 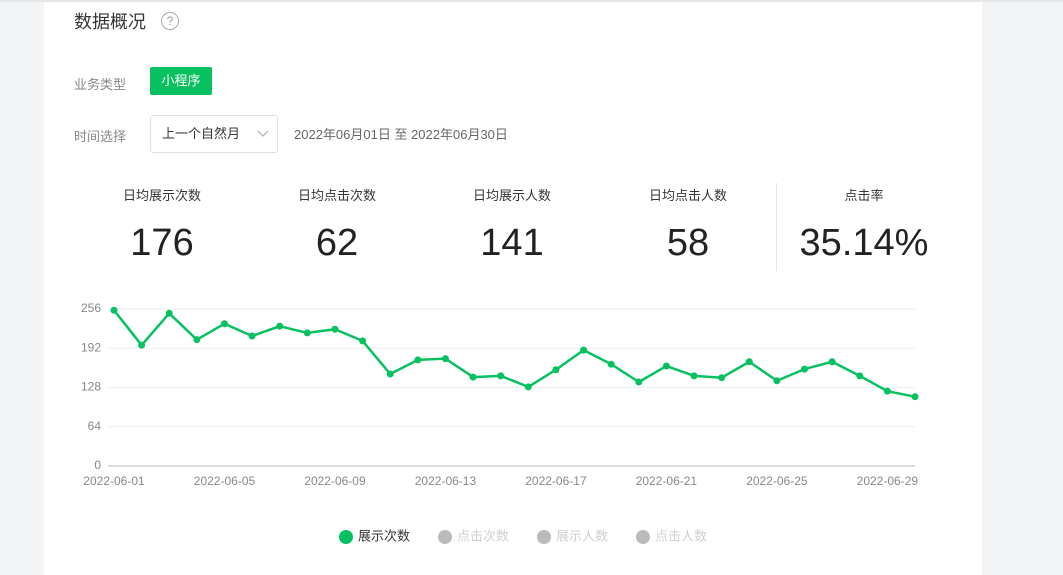 I want to click on y-tick-label: 64, so click(x=95, y=426).